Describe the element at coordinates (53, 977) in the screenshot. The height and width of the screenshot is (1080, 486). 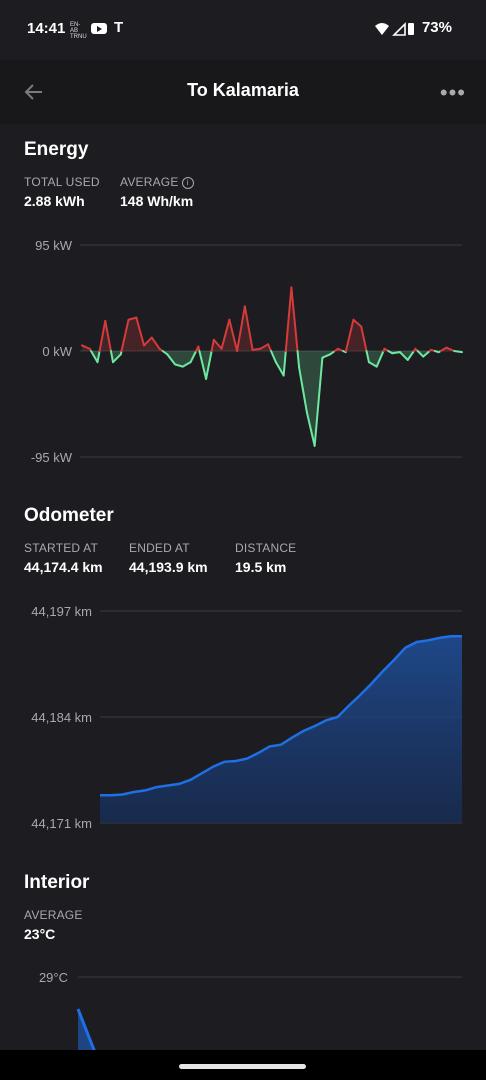
I see `interior-tick-top: 29°C` at that location.